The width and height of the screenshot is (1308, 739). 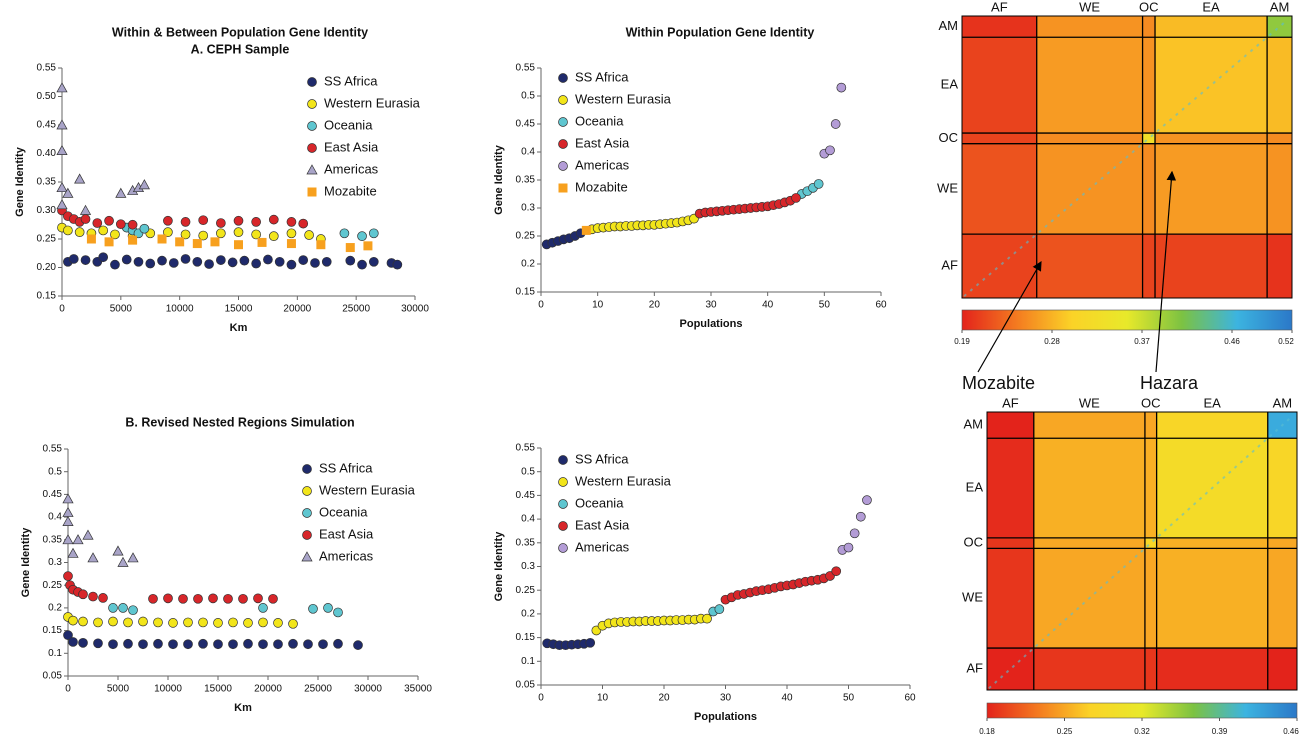 I want to click on legend-label: Western Eurasia, so click(x=623, y=480).